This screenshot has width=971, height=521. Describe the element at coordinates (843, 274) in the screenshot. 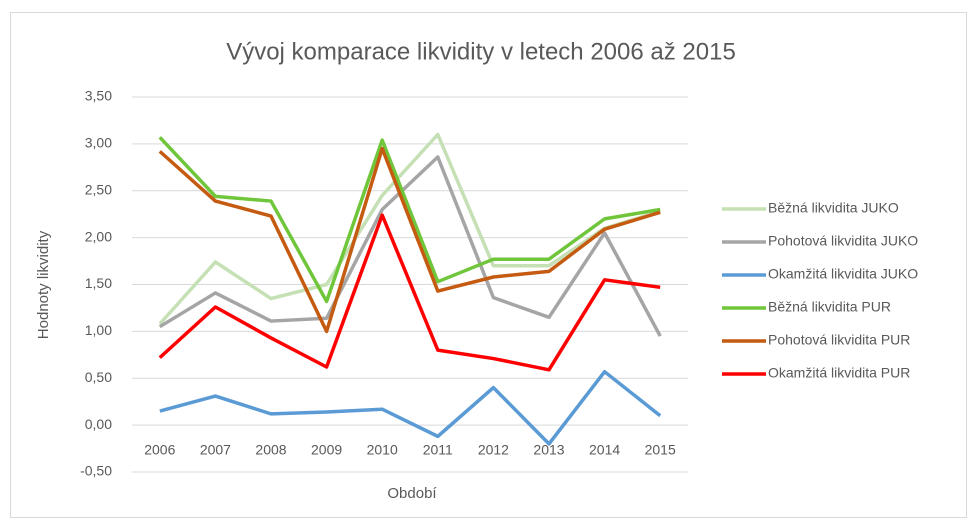

I see `legend-label: Okamžitá likvidita JUKO` at that location.